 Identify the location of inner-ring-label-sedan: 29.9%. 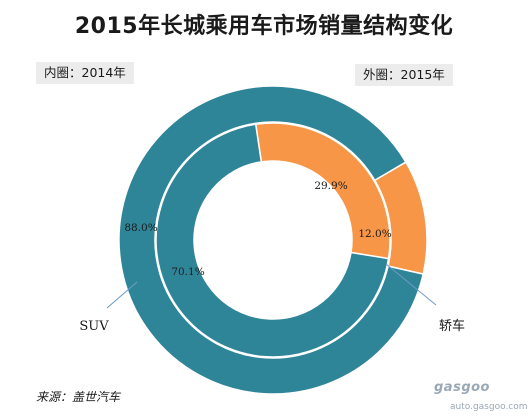
(330, 186).